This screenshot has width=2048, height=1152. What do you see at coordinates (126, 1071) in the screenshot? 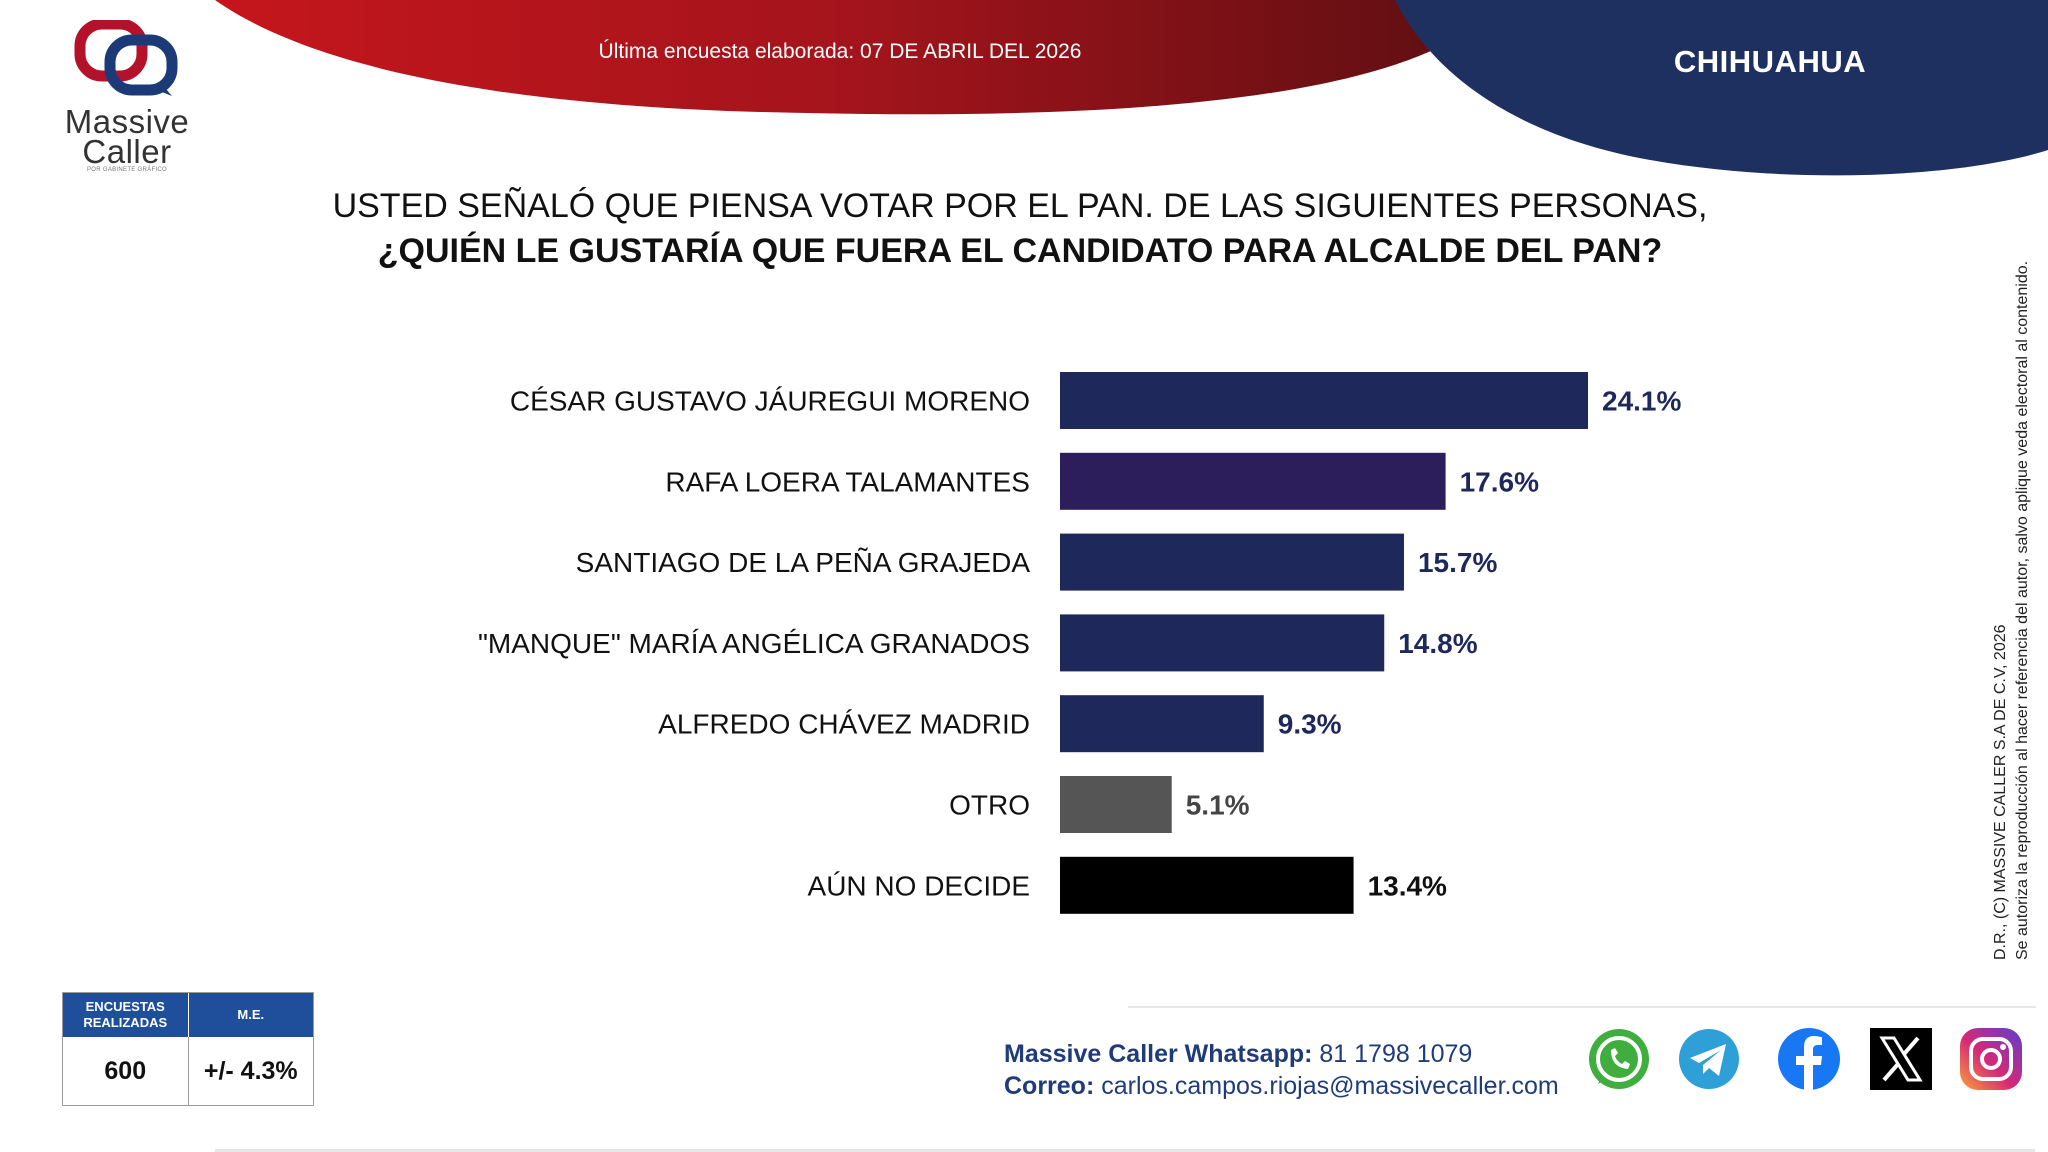
I see `stats-sample-value: 600` at bounding box center [126, 1071].